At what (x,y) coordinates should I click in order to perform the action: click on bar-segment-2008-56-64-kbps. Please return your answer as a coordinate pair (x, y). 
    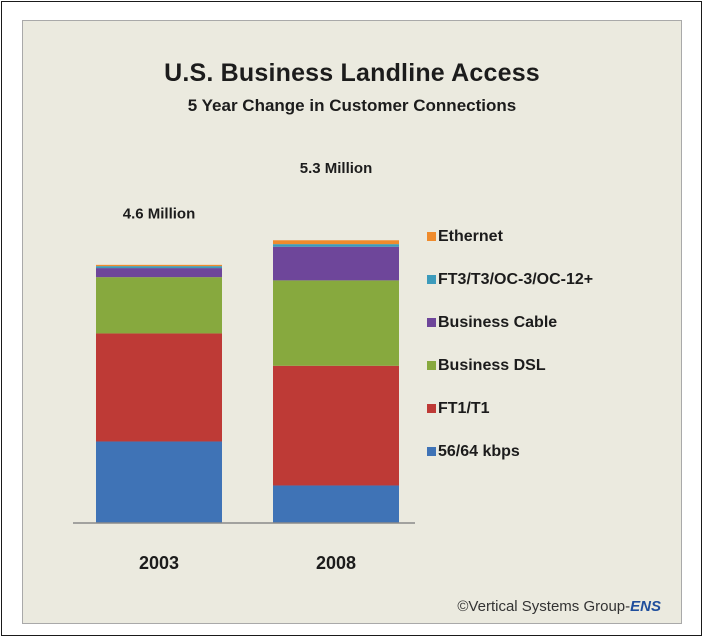
    Looking at the image, I should click on (336, 504).